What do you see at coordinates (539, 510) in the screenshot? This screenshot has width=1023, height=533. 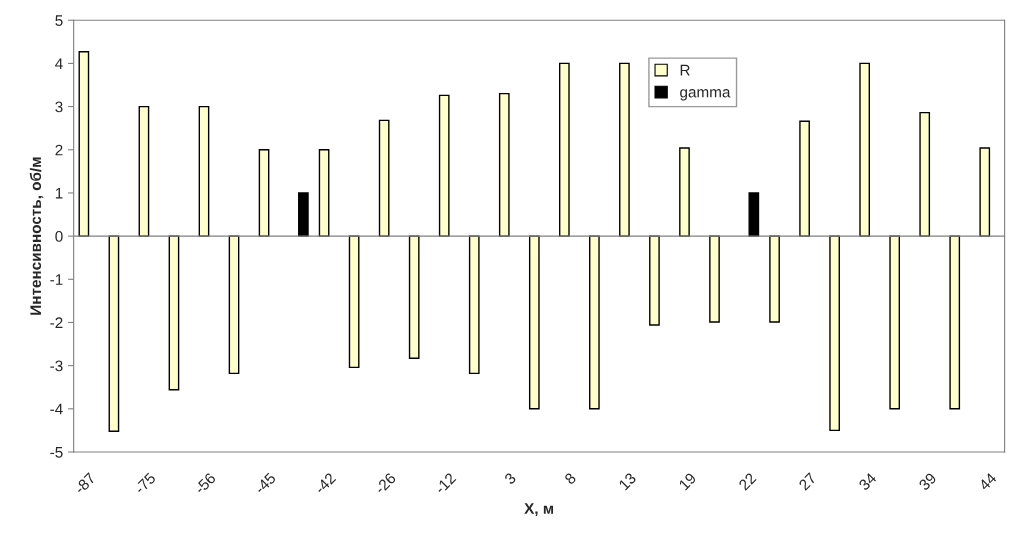 I see `x-axis-title: X, м` at bounding box center [539, 510].